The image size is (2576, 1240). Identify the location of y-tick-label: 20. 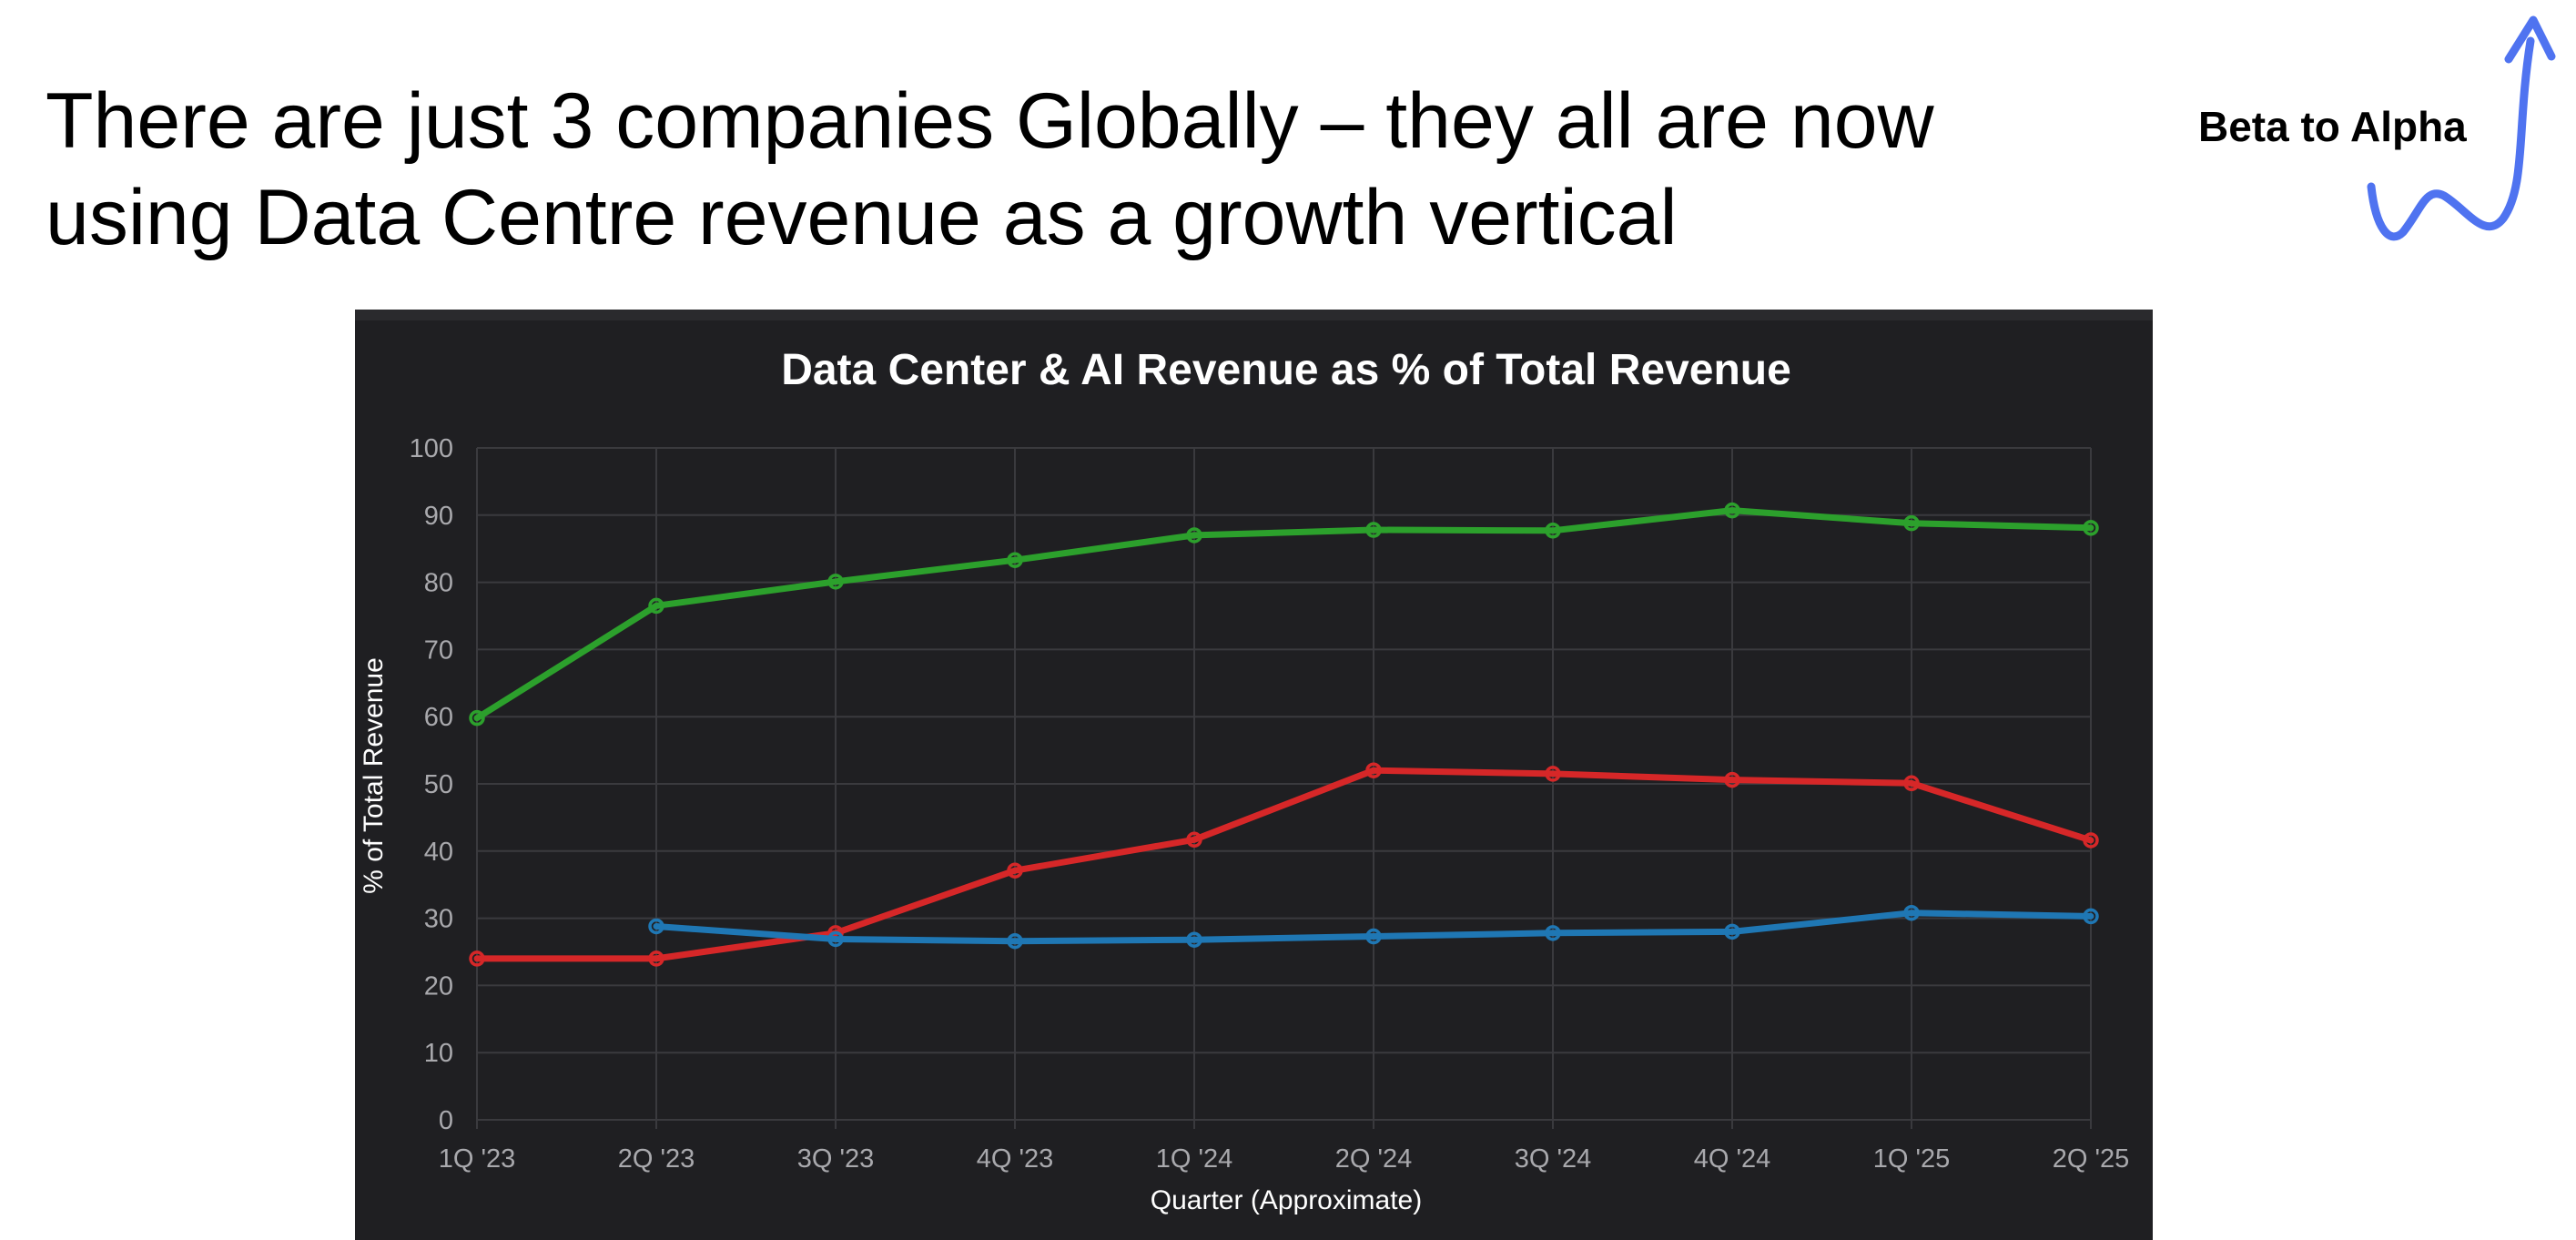
(438, 986).